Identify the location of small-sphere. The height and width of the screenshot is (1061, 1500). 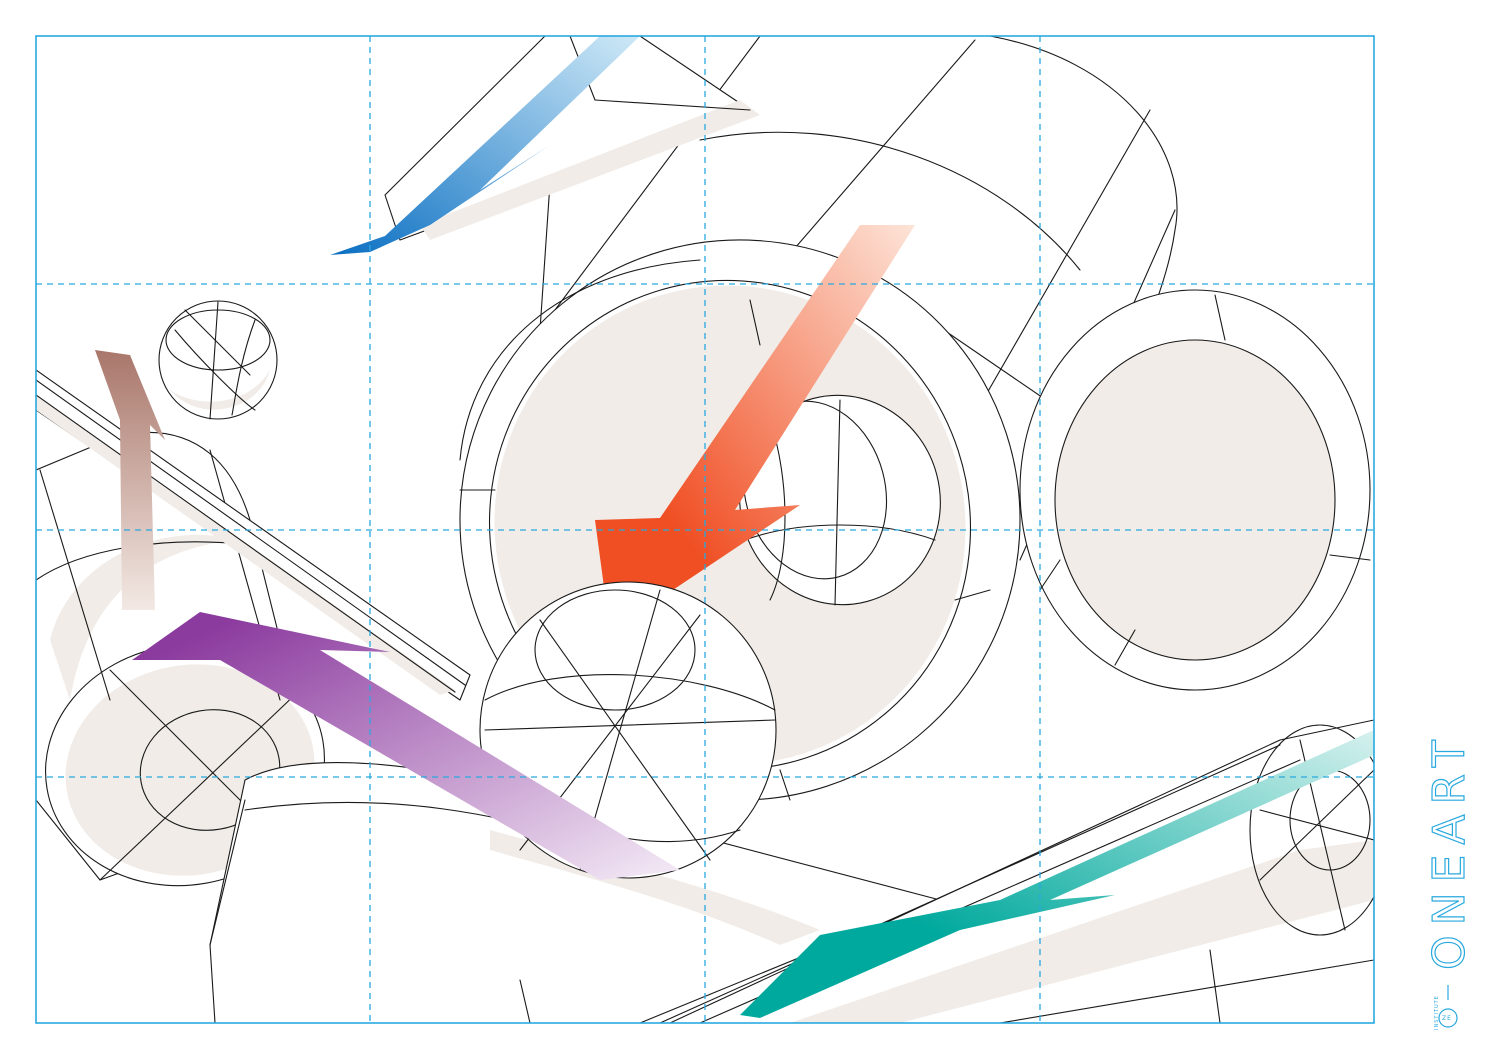
(218, 360).